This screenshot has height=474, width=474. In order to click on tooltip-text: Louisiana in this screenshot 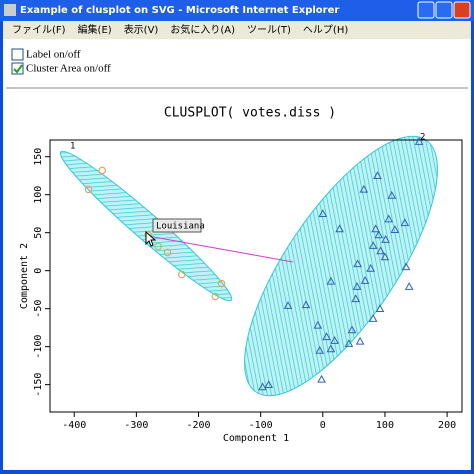, I will do `click(180, 227)`.